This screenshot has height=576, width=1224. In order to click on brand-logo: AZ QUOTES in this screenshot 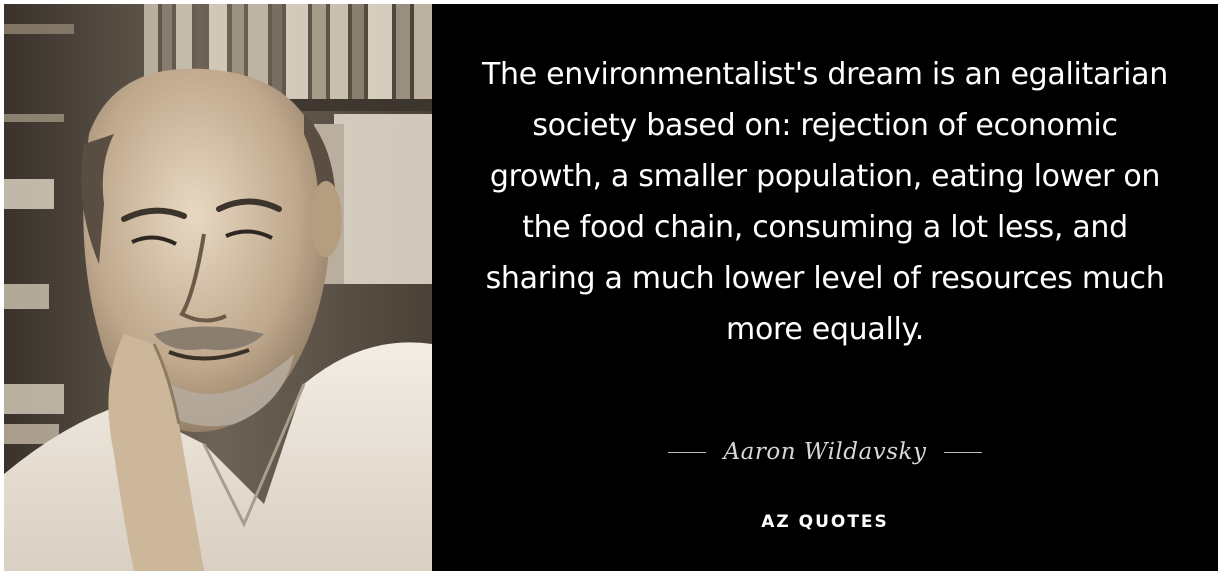, I will do `click(825, 522)`.